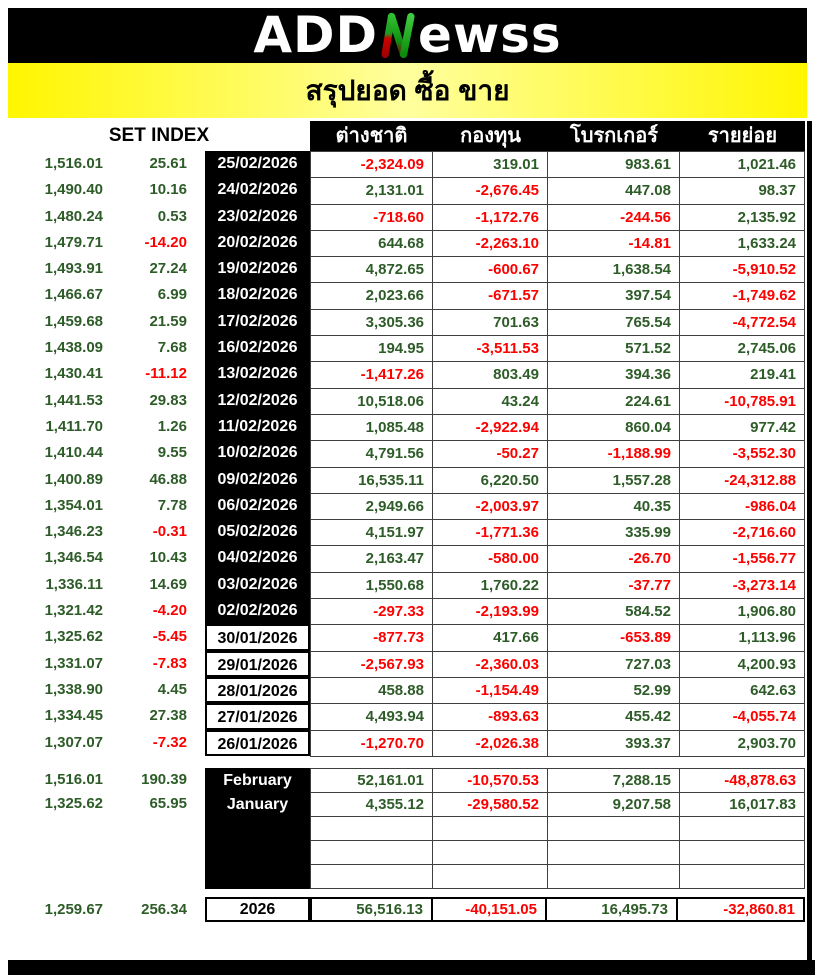  Describe the element at coordinates (168, 163) in the screenshot. I see `set-index-change: 25.61` at that location.